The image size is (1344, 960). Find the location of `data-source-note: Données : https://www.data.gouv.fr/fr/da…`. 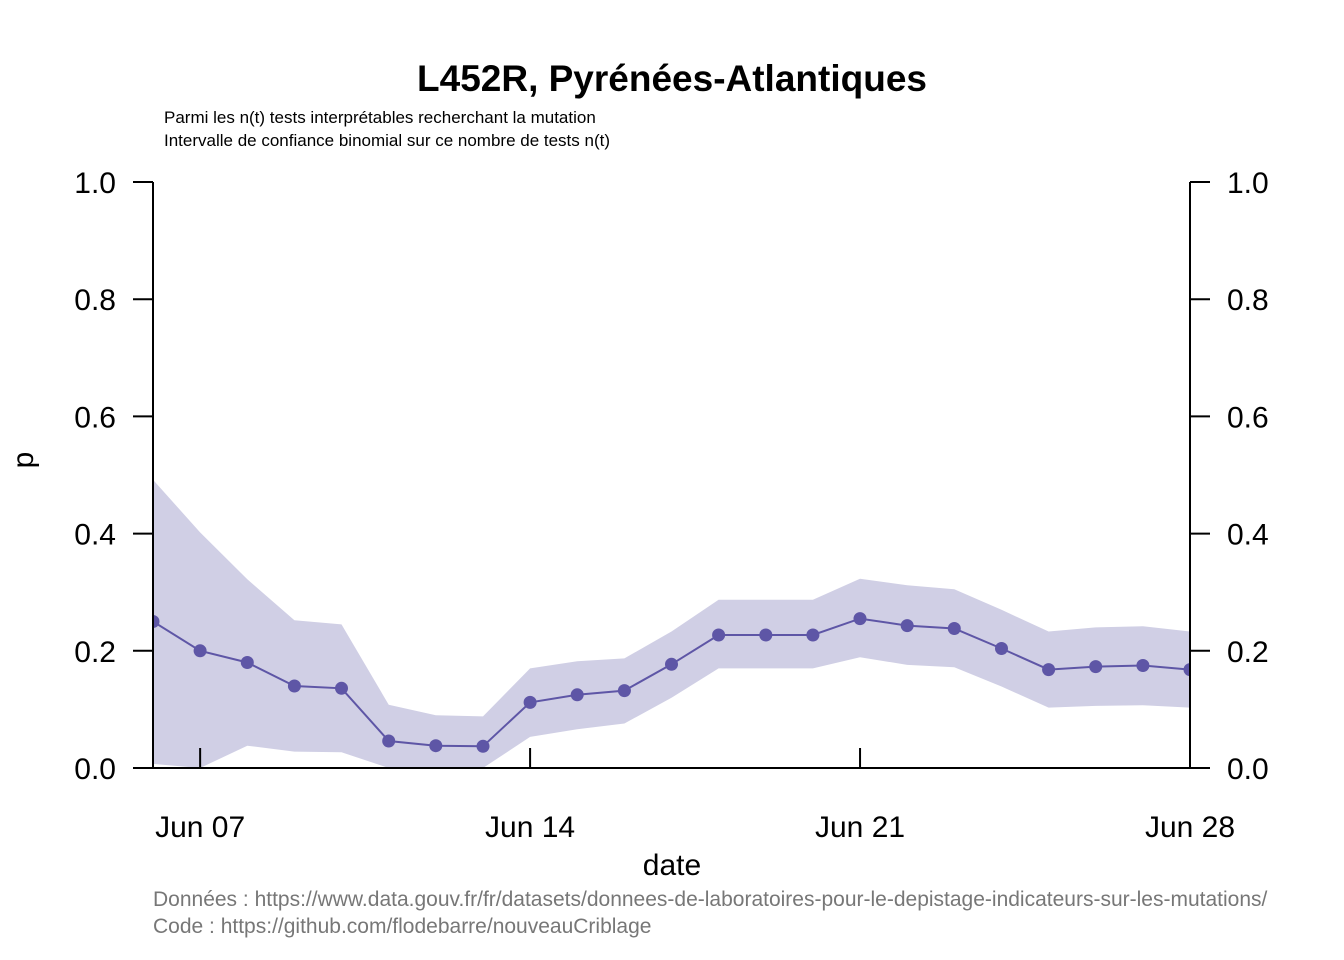

data-source-note: Données : https://www.data.gouv.fr/fr/da… is located at coordinates (710, 899).